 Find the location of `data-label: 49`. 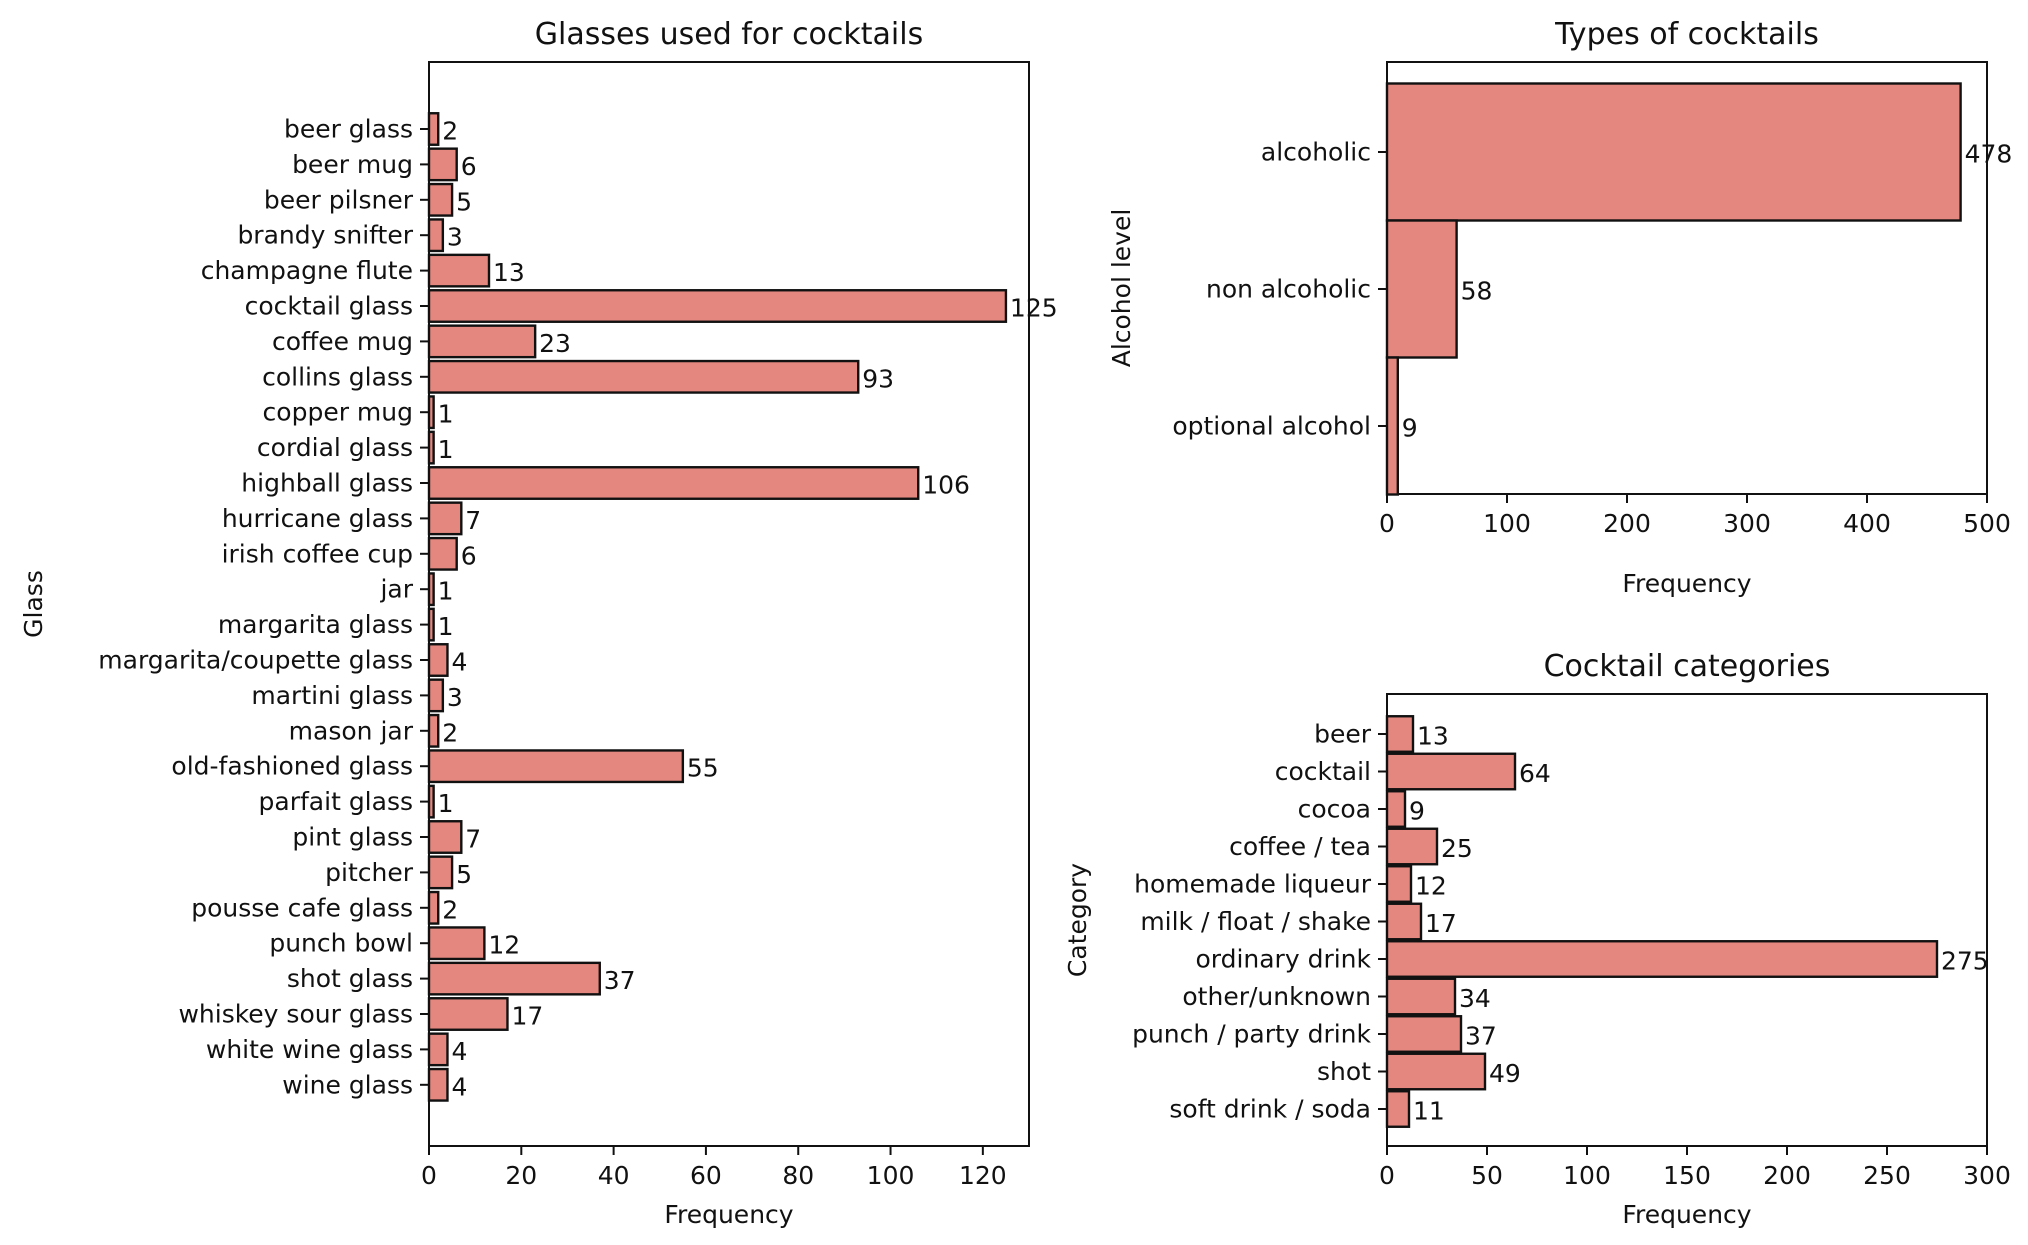

data-label: 49 is located at coordinates (1505, 1073).